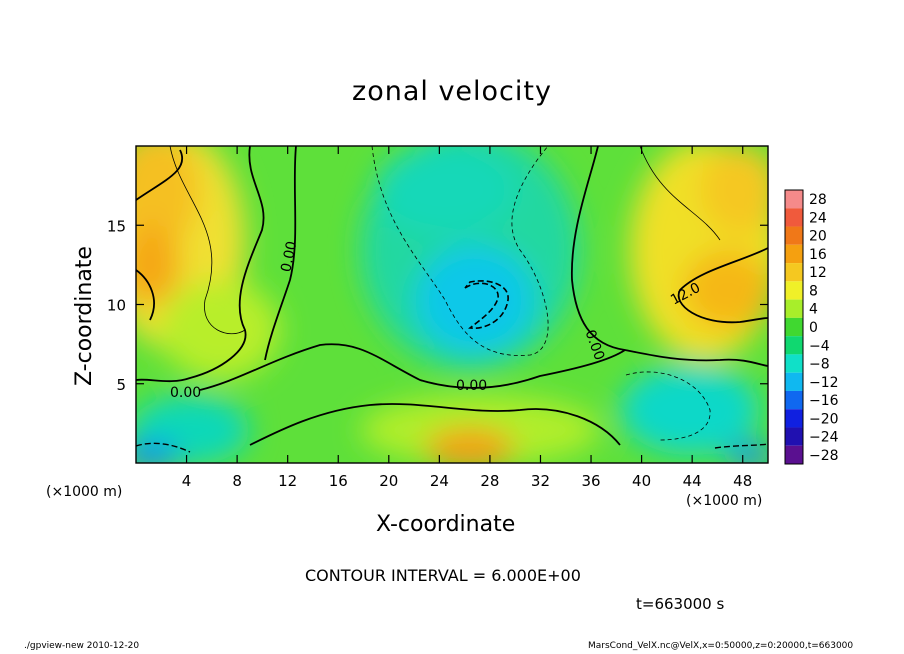  I want to click on y-tick-label: 15, so click(116, 226).